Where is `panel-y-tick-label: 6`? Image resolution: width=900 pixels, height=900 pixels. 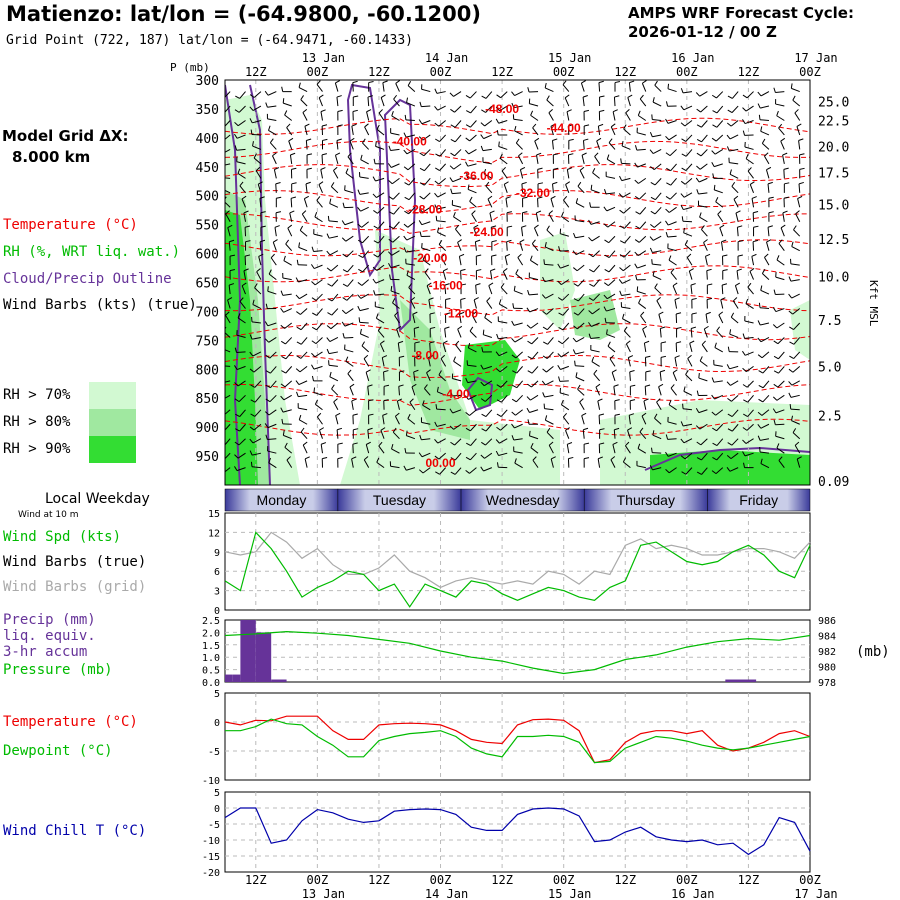 panel-y-tick-label: 6 is located at coordinates (217, 572).